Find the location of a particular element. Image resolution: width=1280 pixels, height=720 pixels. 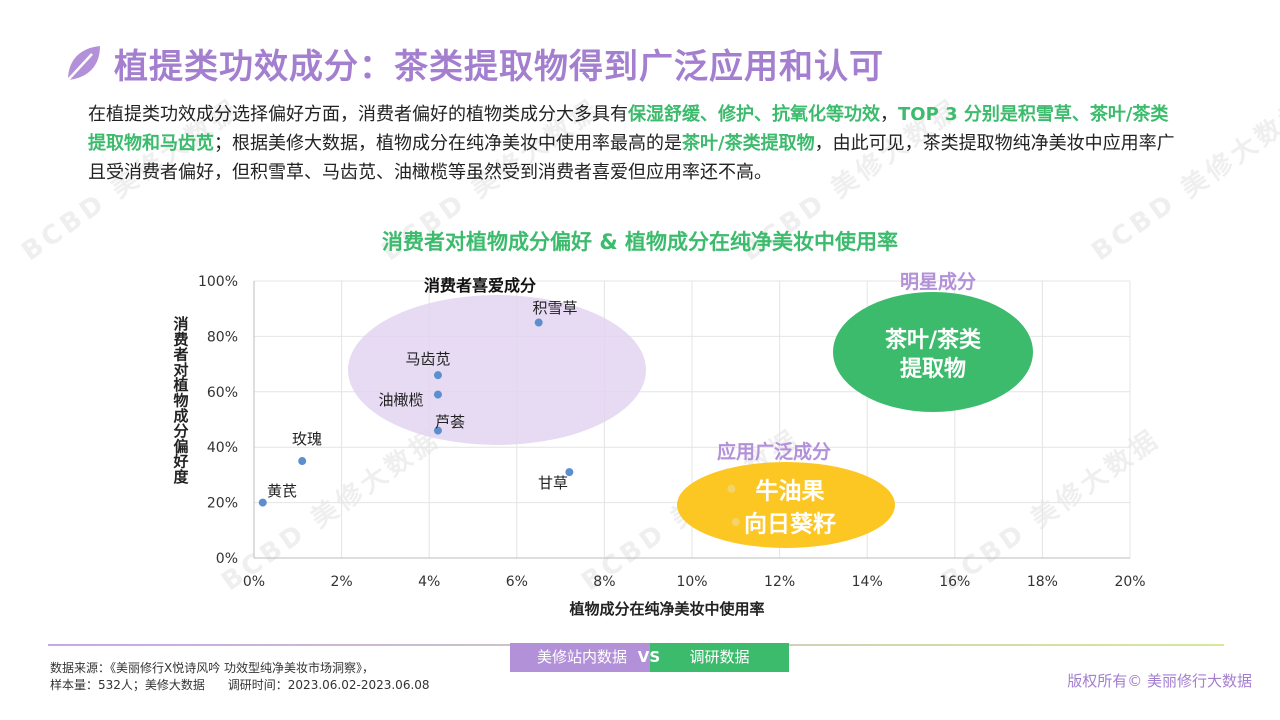

zone-star-text: 茶叶/茶类提取物 is located at coordinates (933, 355).